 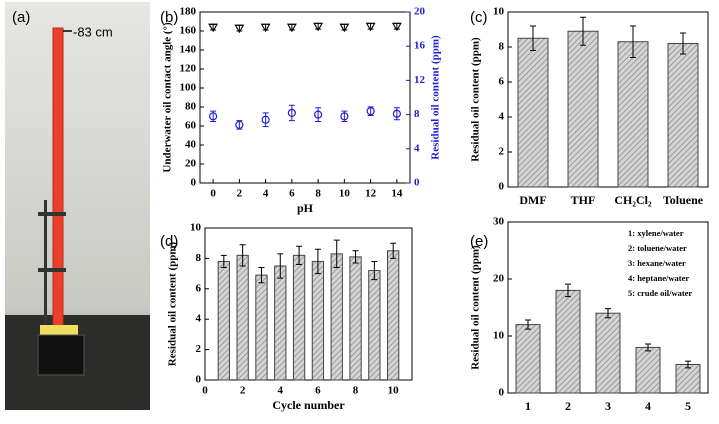 What do you see at coordinates (657, 248) in the screenshot?
I see `annotation: 2: toluene/water` at bounding box center [657, 248].